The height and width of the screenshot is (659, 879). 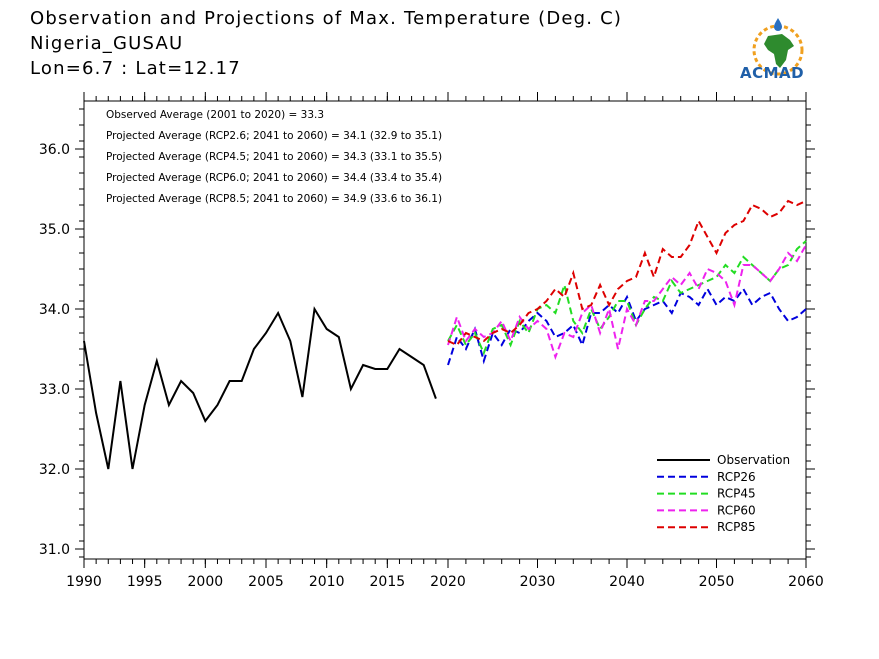 I want to click on x-tick-label: 2015, so click(x=388, y=582).